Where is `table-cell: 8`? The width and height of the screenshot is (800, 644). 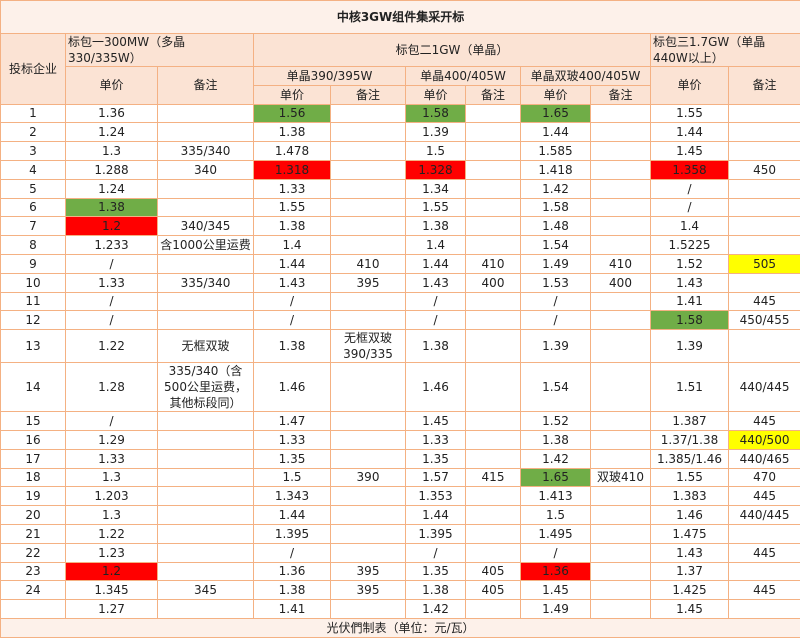 table-cell: 8 is located at coordinates (33, 245).